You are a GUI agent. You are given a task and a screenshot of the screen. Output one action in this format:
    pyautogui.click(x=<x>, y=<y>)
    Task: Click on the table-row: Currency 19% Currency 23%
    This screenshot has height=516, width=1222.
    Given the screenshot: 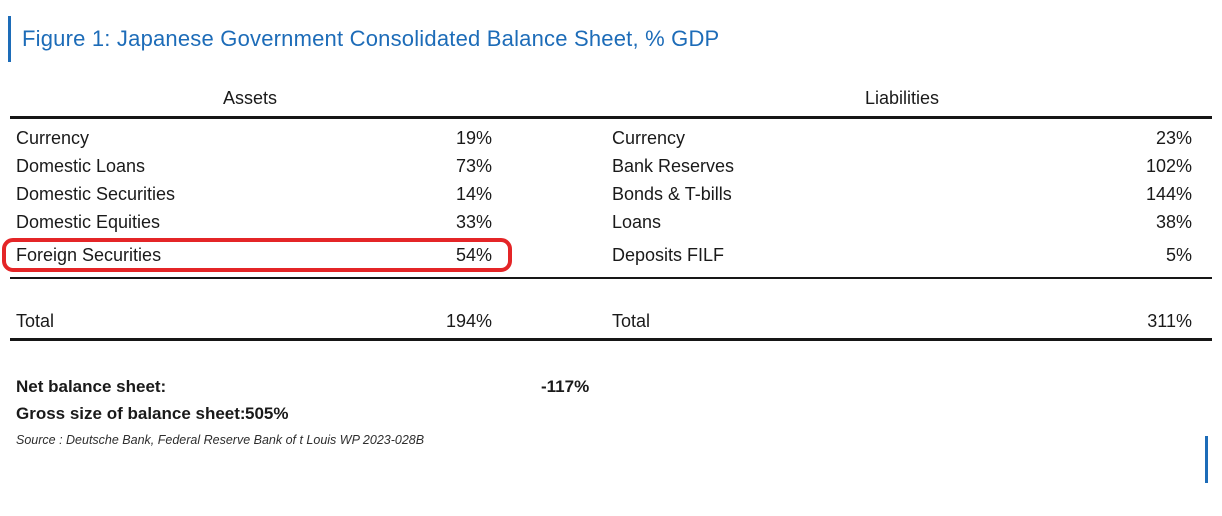 What is the action you would take?
    pyautogui.click(x=611, y=138)
    